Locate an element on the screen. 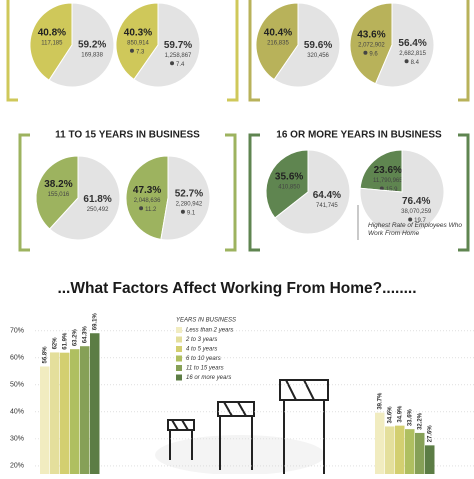  slice-count: 850,914 is located at coordinates (138, 43).